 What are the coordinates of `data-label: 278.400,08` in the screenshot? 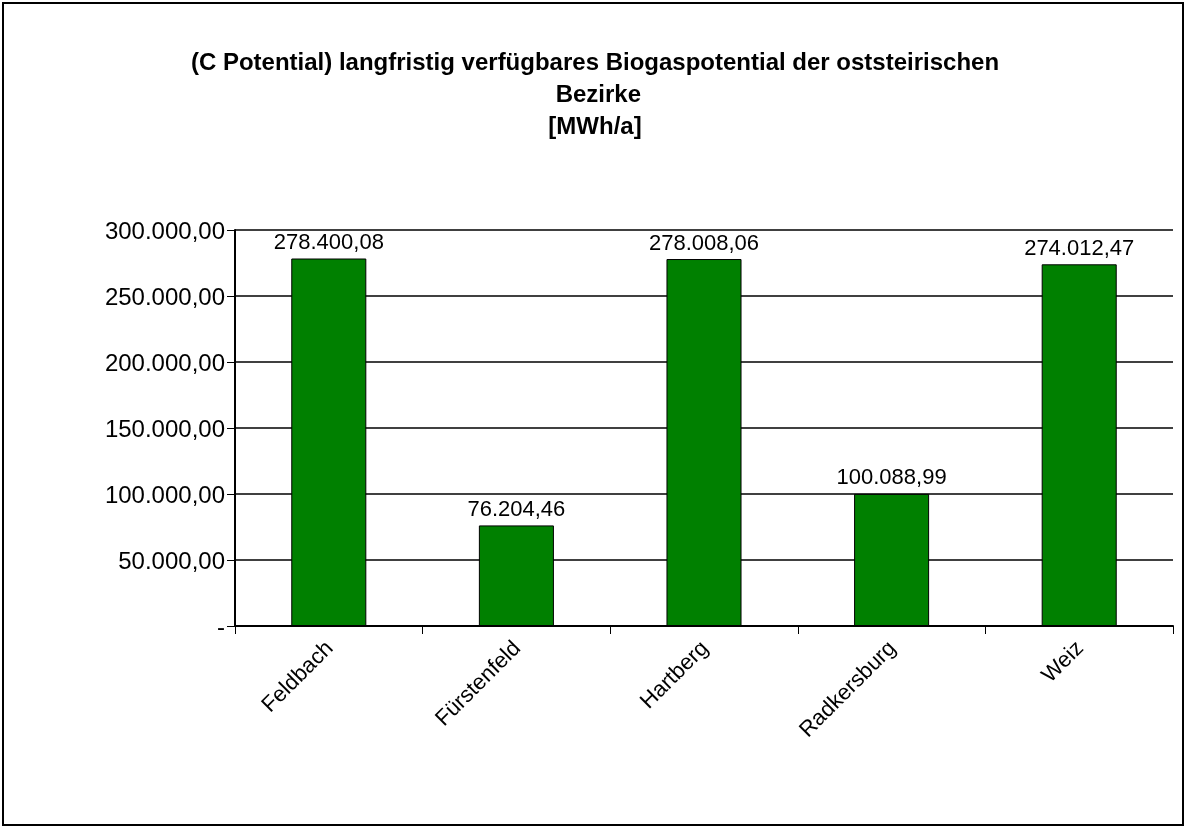 It's located at (328, 242).